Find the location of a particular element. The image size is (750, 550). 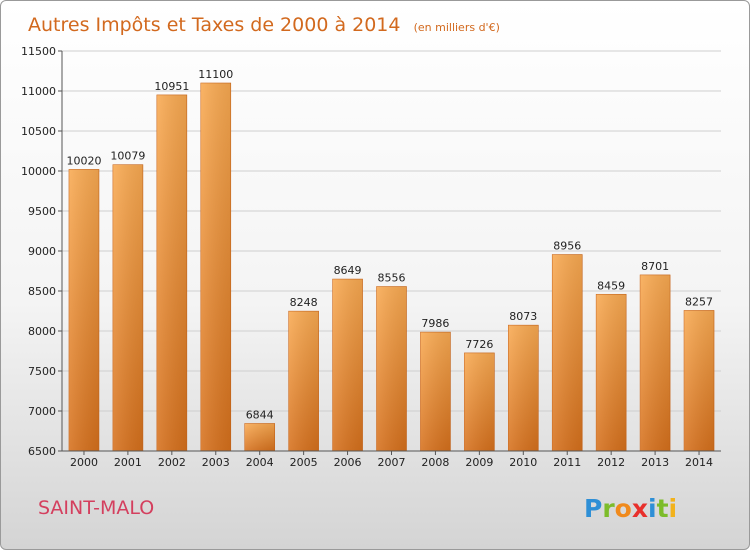

chart-title-unit: (en milliers d'€) is located at coordinates (457, 27).